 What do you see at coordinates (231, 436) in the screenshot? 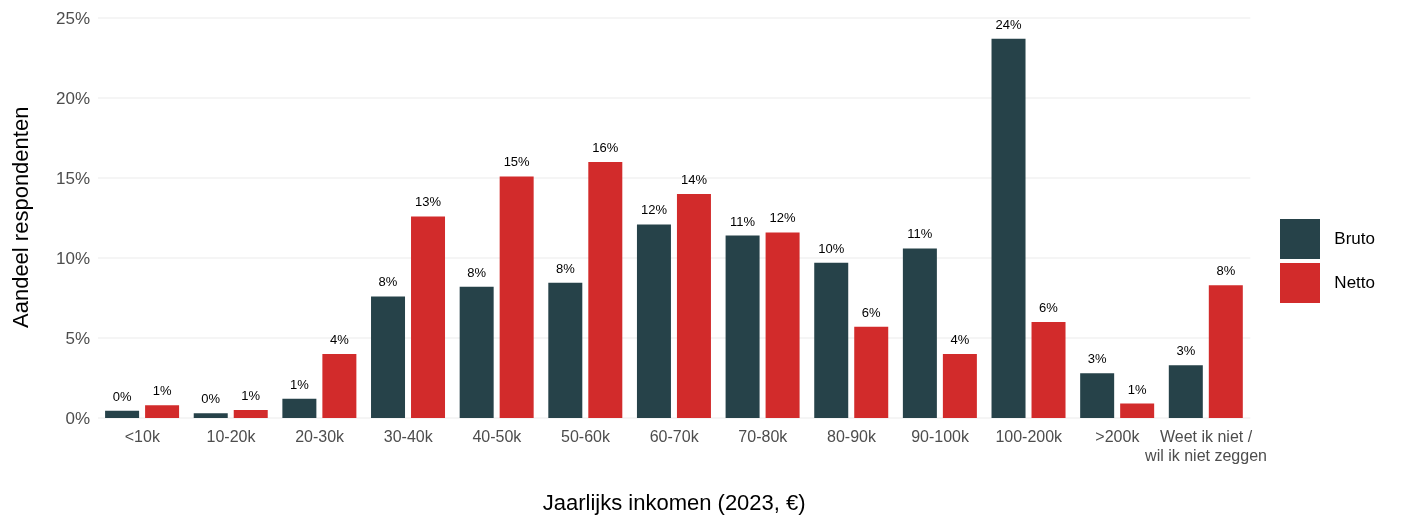
I see `x-tick-label: 10-20k` at bounding box center [231, 436].